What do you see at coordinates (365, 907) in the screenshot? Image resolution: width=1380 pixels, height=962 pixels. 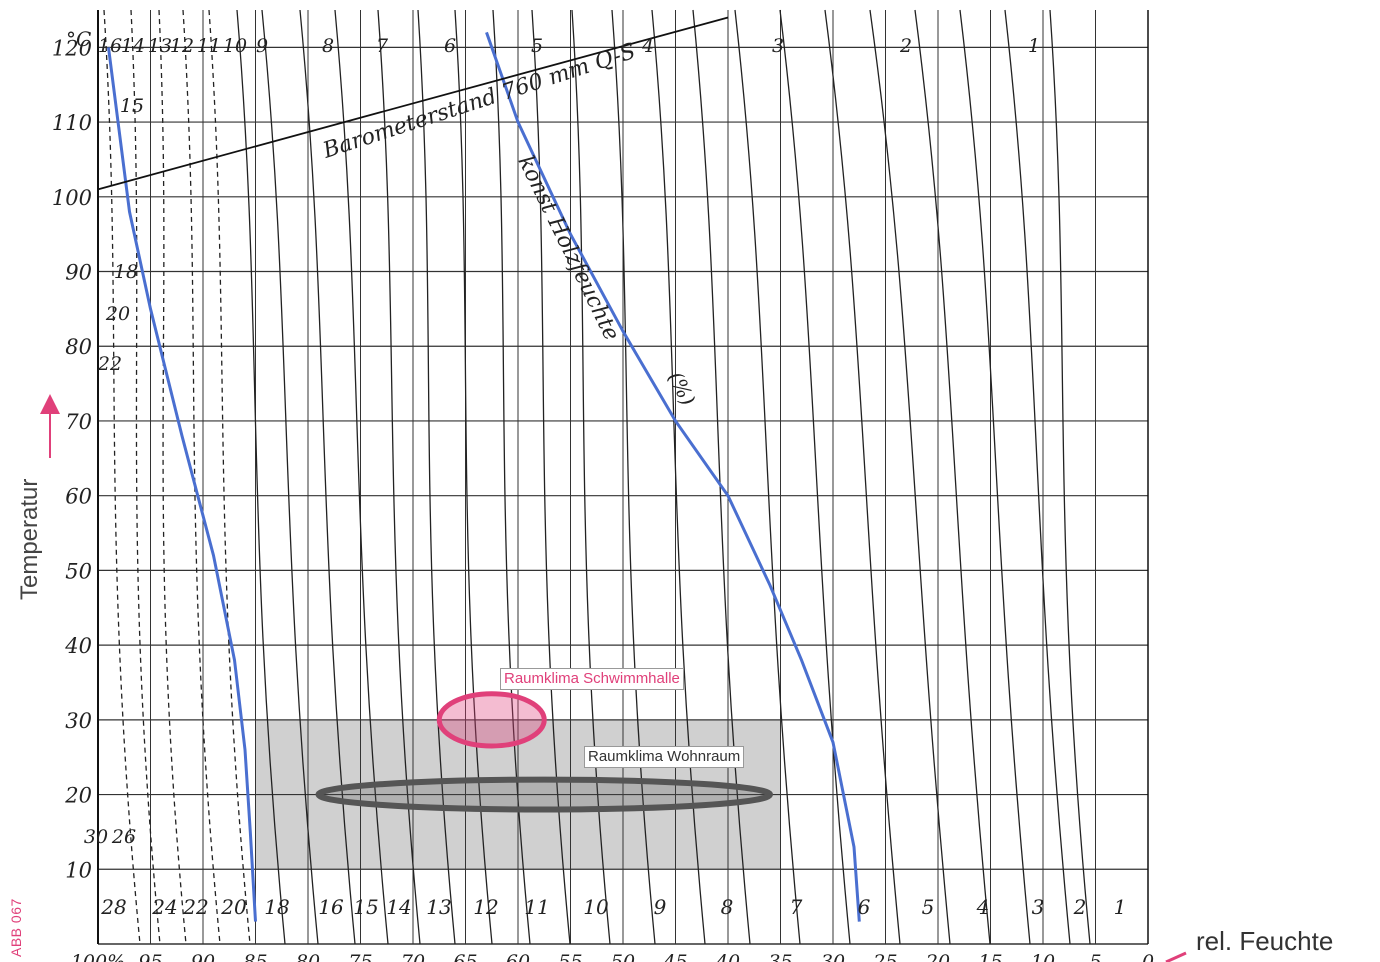 I see `curve-label-bottom: 15` at bounding box center [365, 907].